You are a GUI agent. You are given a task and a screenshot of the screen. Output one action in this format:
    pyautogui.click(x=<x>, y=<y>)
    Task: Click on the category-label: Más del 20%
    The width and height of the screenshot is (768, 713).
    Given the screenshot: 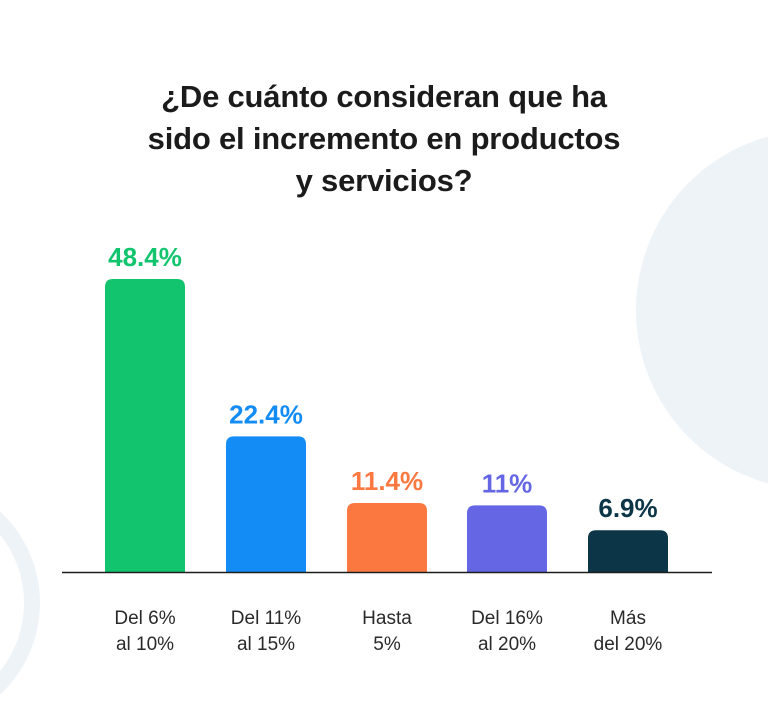 What is the action you would take?
    pyautogui.click(x=628, y=632)
    